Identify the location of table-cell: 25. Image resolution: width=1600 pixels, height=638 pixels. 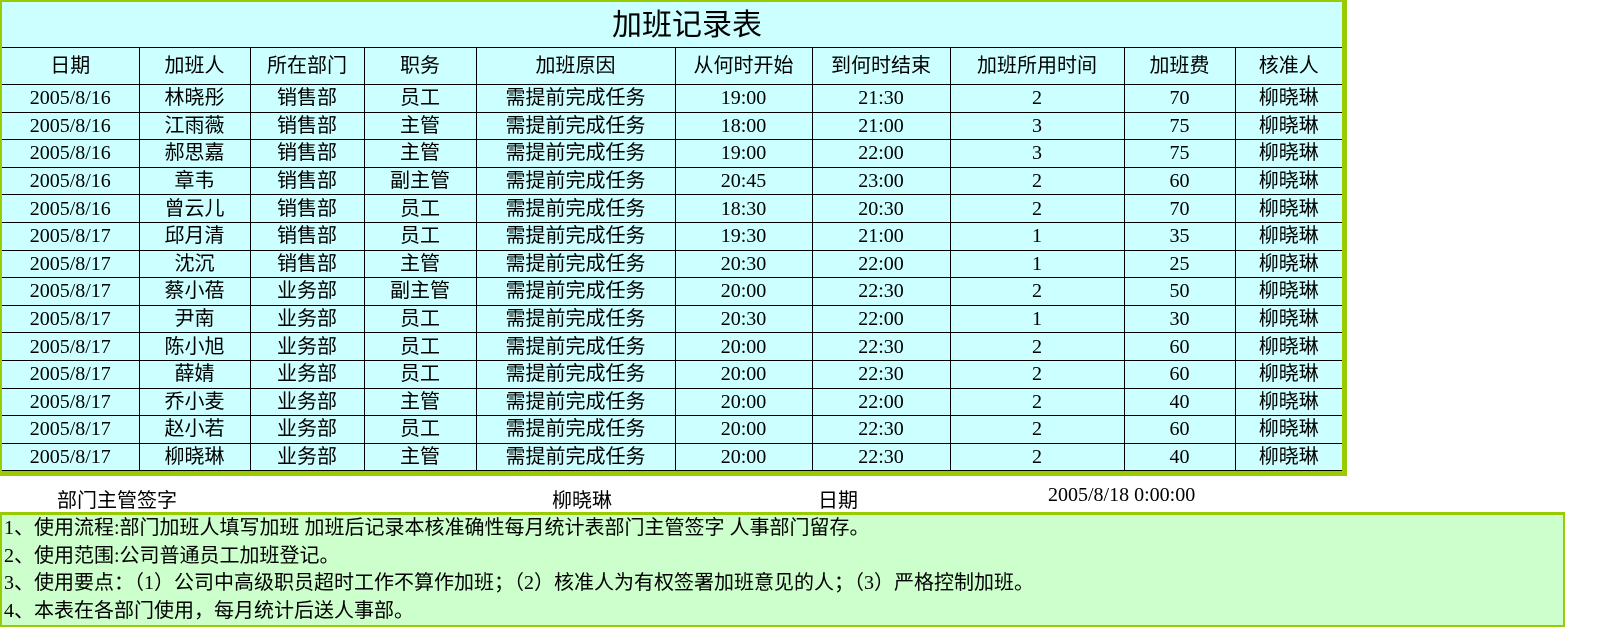
(1179, 264).